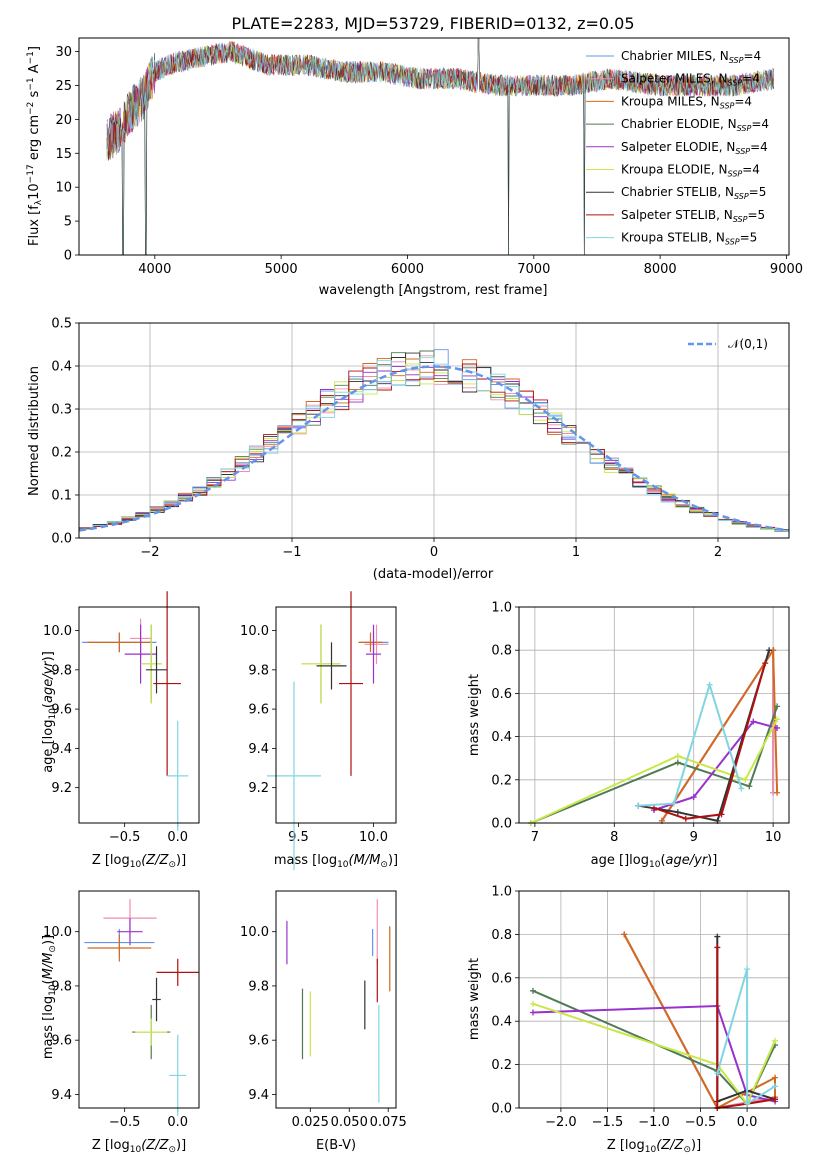  What do you see at coordinates (690, 171) in the screenshot?
I see `legend-label-5: Kroupa ELODIE, NSSP=4` at bounding box center [690, 171].